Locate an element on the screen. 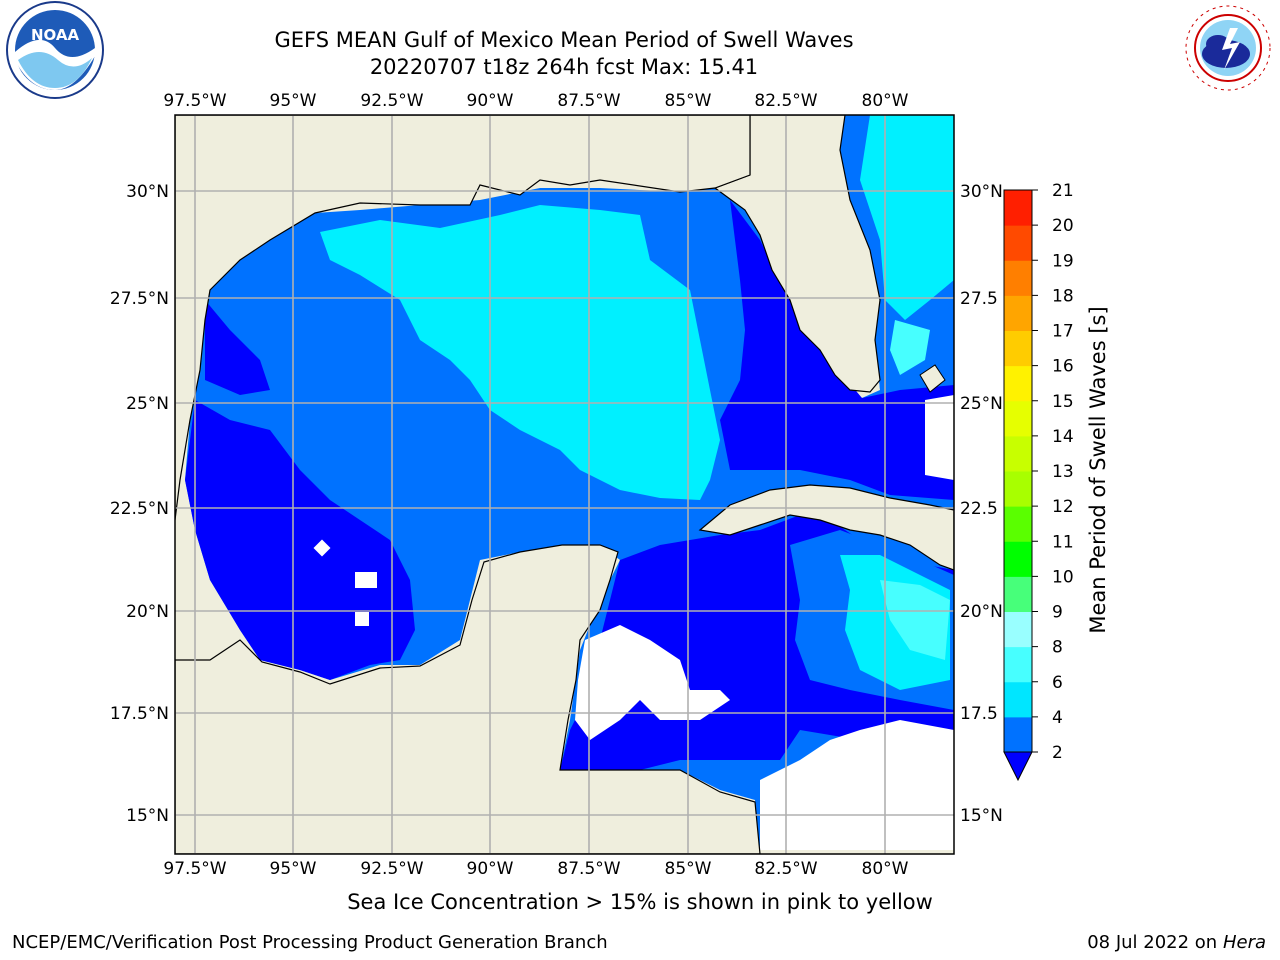  lat-label-right: 20°N is located at coordinates (981, 612).